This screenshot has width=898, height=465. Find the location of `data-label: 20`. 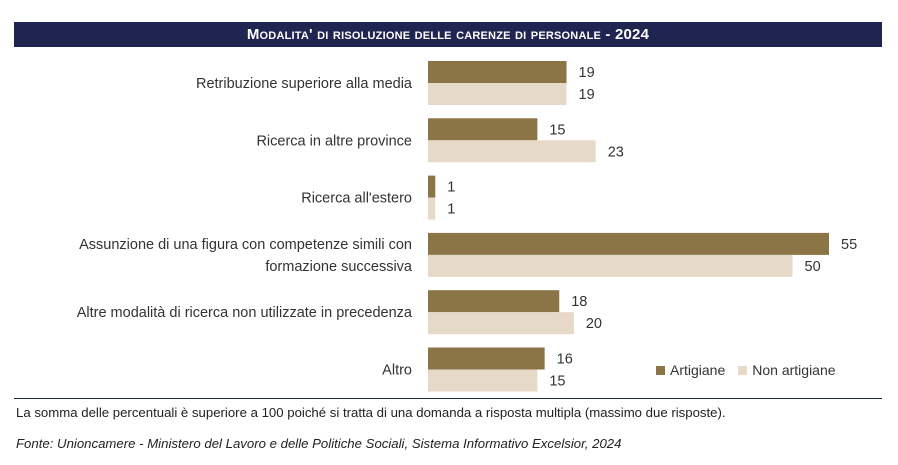

data-label: 20 is located at coordinates (594, 324).